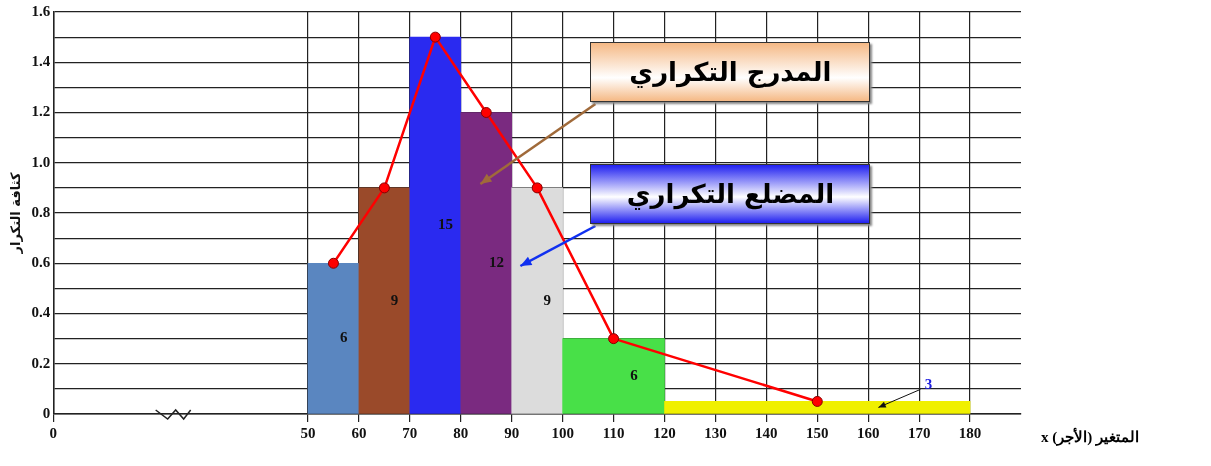 Image resolution: width=1211 pixels, height=466 pixels. I want to click on annotation: 15, so click(445, 224).